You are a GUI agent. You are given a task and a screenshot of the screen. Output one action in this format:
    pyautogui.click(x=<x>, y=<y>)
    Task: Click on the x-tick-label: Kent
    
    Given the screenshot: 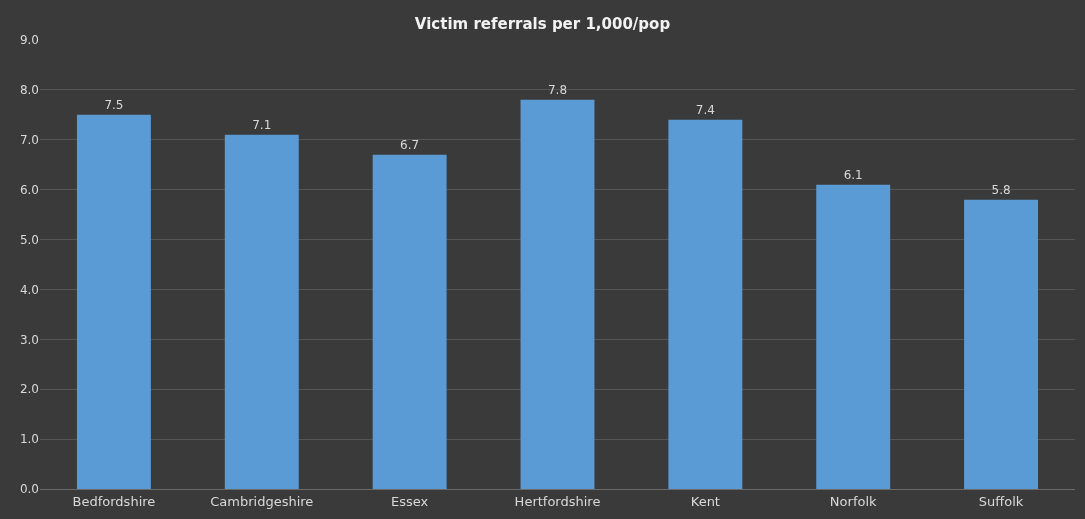 What is the action you would take?
    pyautogui.click(x=705, y=501)
    